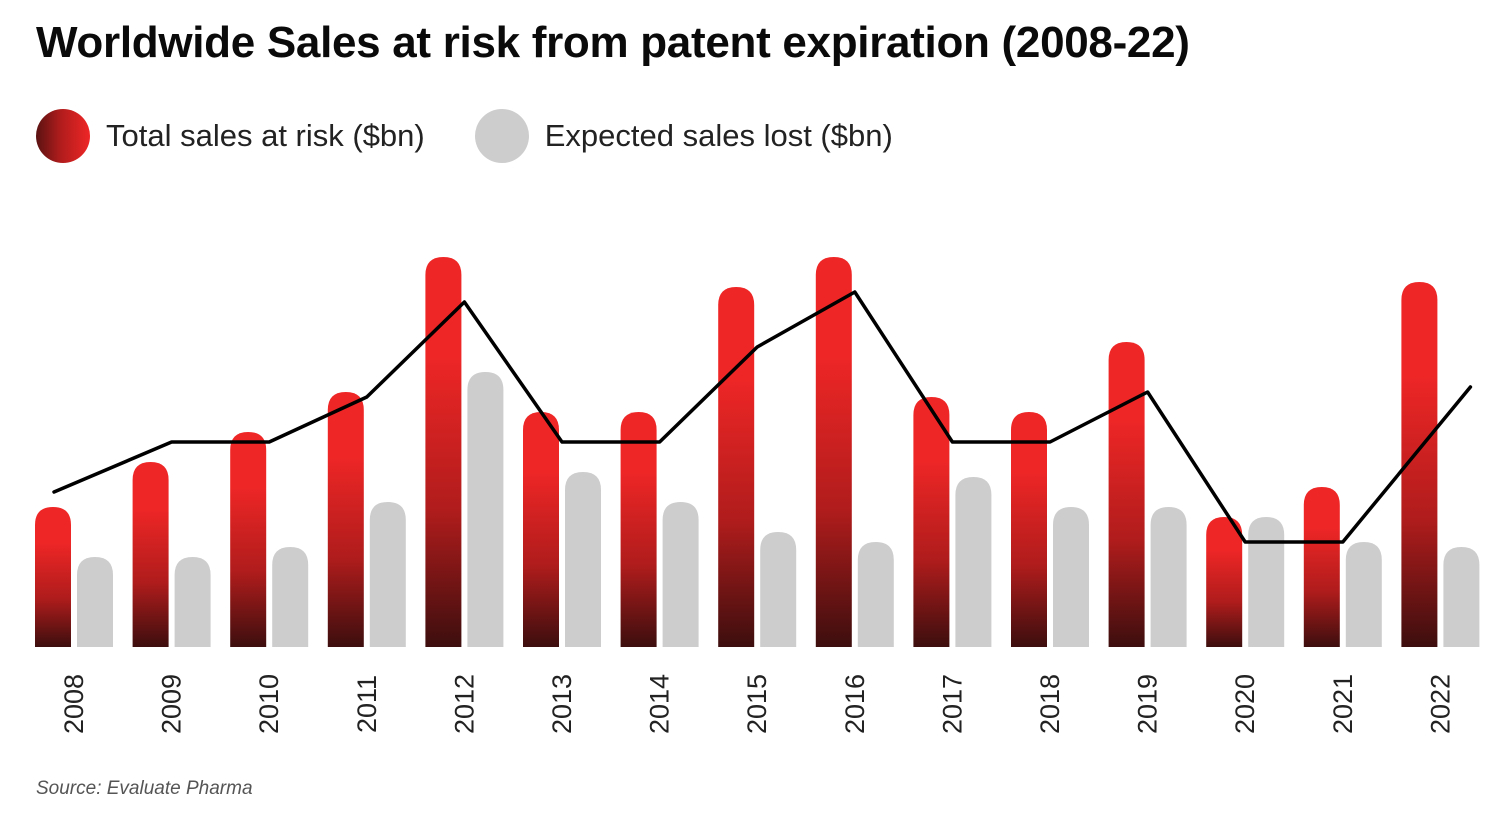 Image resolution: width=1500 pixels, height=817 pixels. What do you see at coordinates (855, 704) in the screenshot?
I see `x-tick-label-2016: 2016` at bounding box center [855, 704].